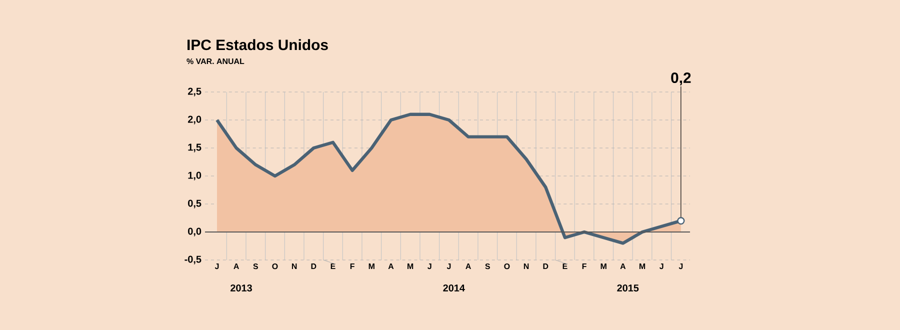 This screenshot has height=330, width=900. Describe the element at coordinates (195, 176) in the screenshot. I see `y-tick-label: 1,0` at that location.